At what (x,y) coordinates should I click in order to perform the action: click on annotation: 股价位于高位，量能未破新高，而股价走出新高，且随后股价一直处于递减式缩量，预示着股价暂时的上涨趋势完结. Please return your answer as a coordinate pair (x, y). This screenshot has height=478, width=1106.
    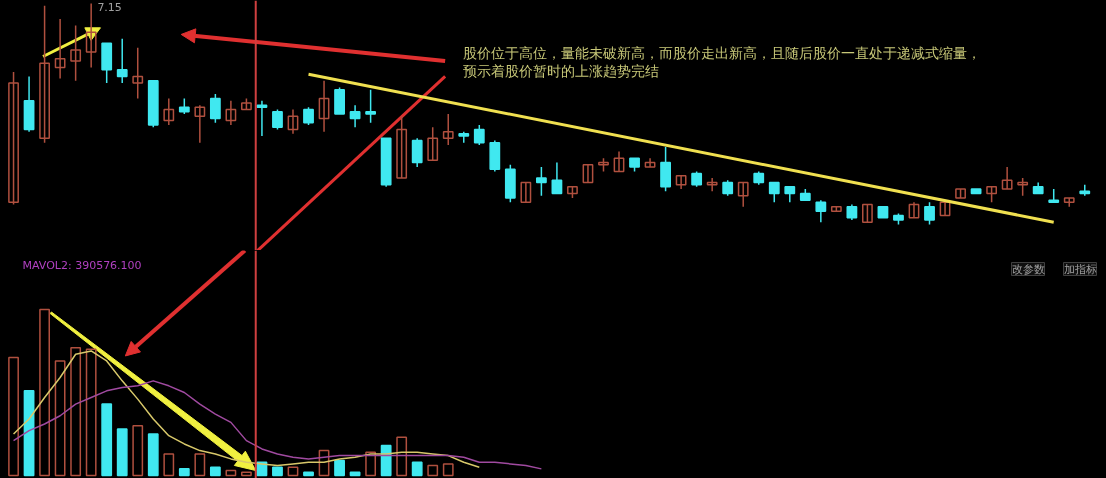
    Looking at the image, I should click on (721, 61).